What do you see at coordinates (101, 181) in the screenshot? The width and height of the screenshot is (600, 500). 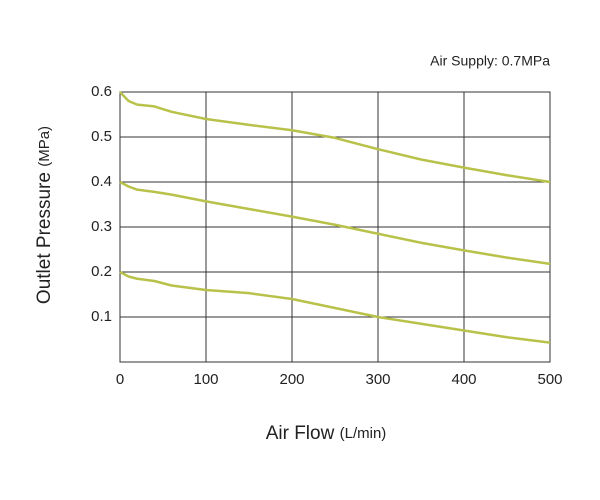 I see `y-tick-label: 0.4` at bounding box center [101, 181].